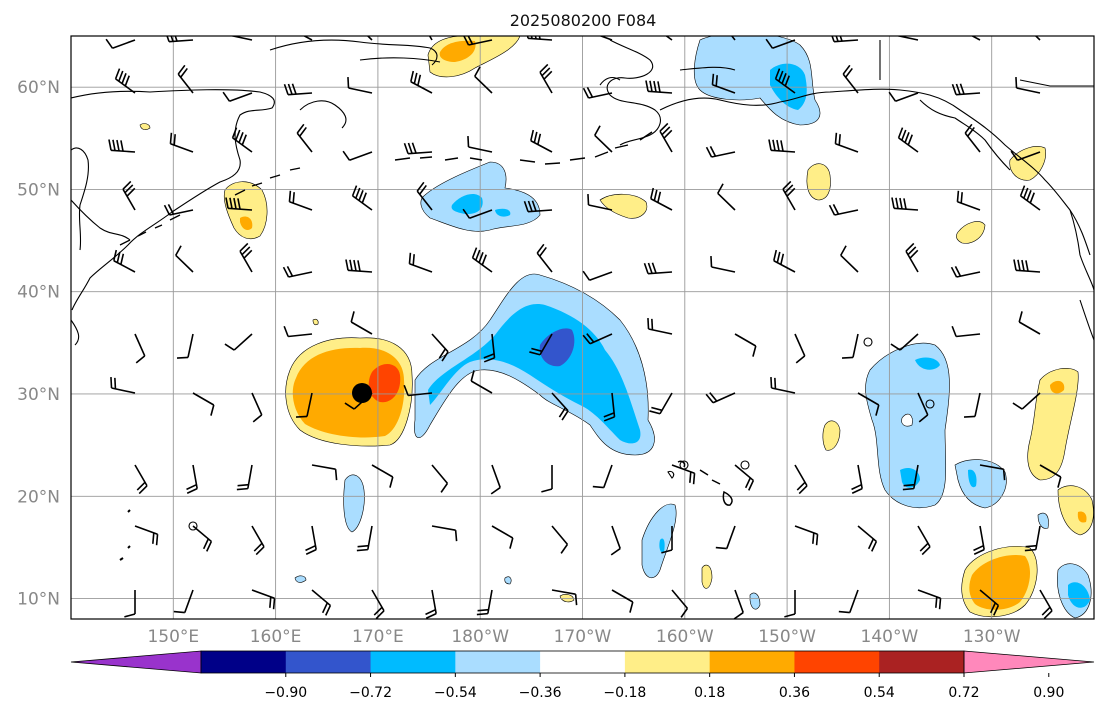 The width and height of the screenshot is (1105, 712). I want to click on lon-tick-label: 180°W, so click(480, 637).